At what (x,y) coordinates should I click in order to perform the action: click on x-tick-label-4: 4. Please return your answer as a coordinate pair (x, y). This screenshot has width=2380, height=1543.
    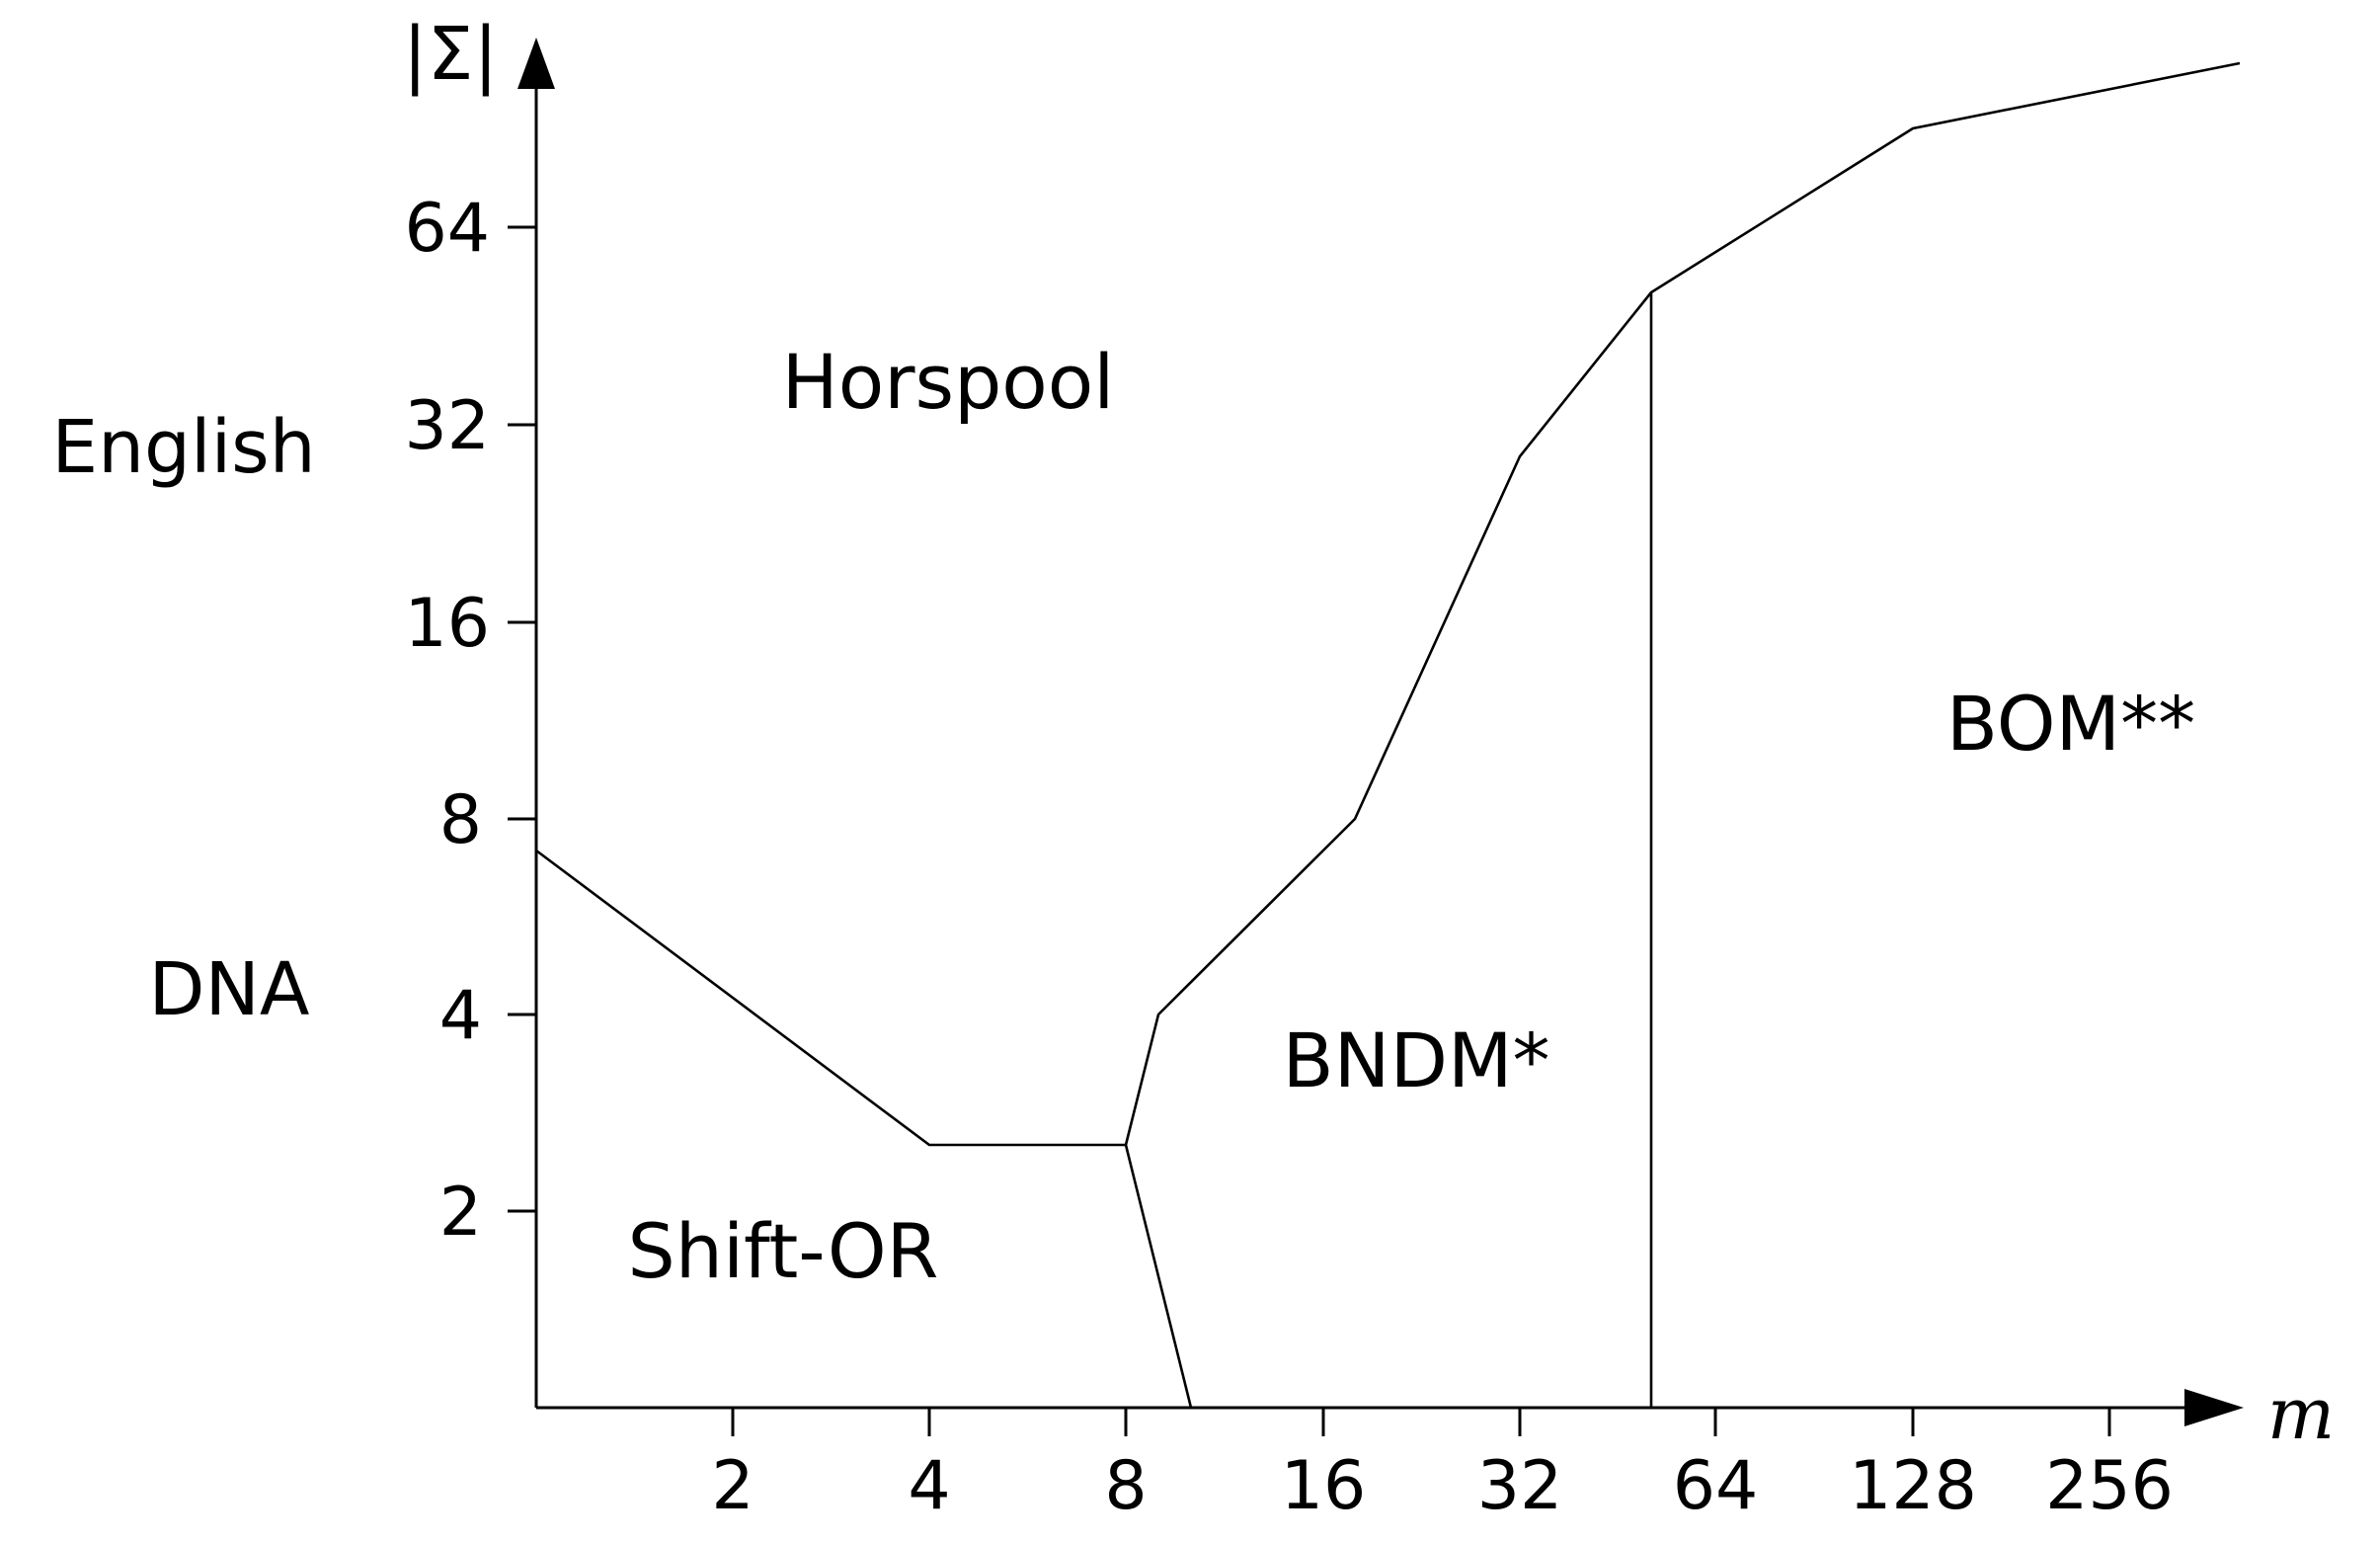
    Looking at the image, I should click on (929, 1486).